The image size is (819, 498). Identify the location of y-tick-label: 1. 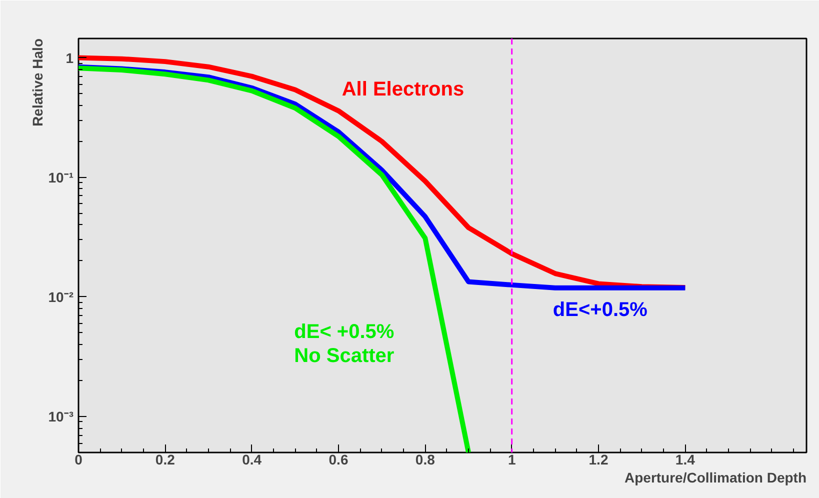
(70, 58).